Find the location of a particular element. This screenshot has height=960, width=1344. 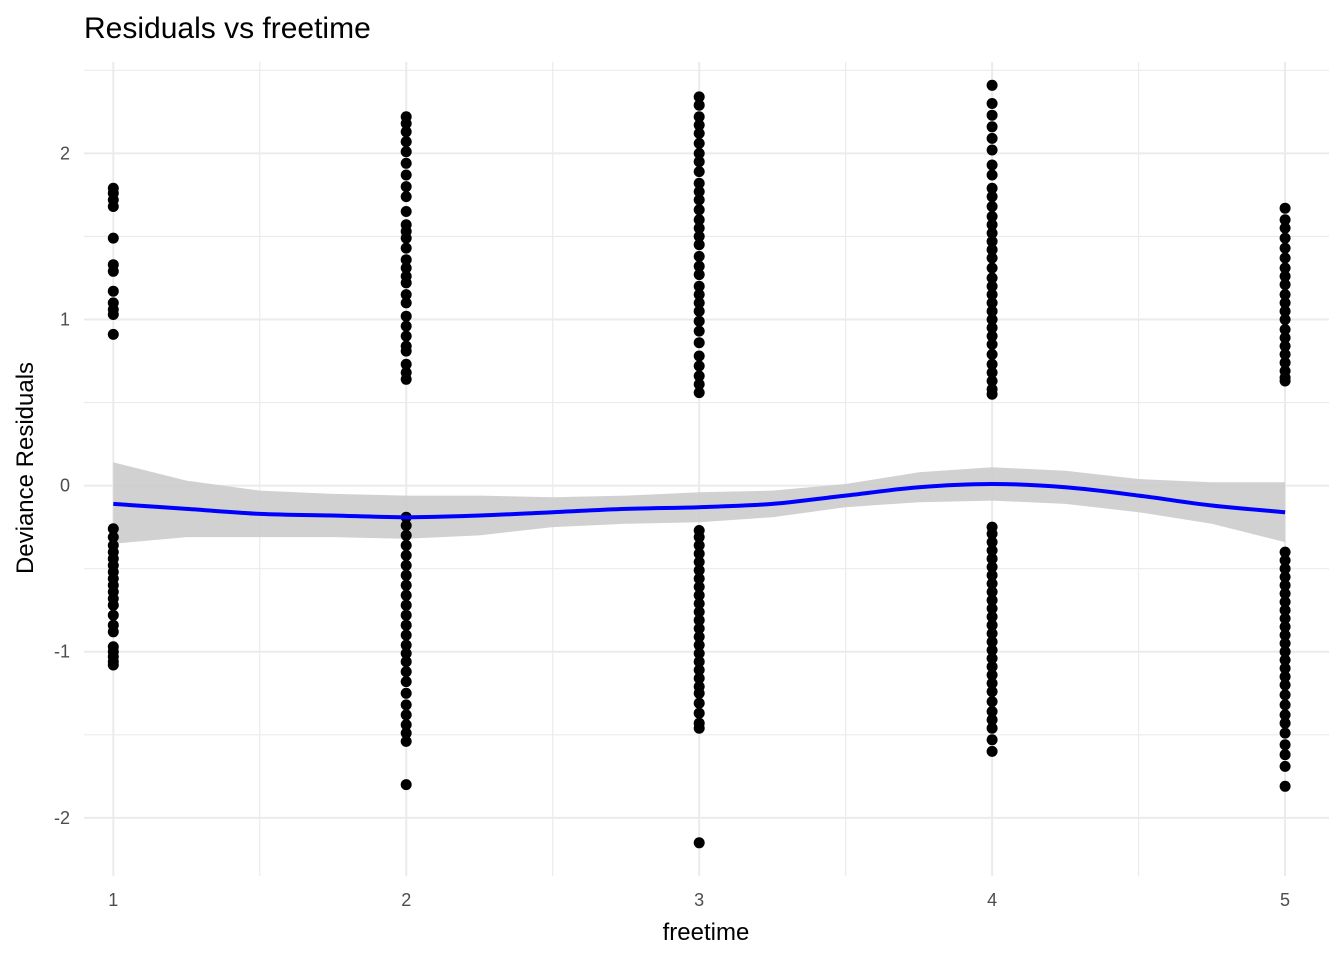

x-tick-labels: 1 2 3 4 5 is located at coordinates (699, 900).